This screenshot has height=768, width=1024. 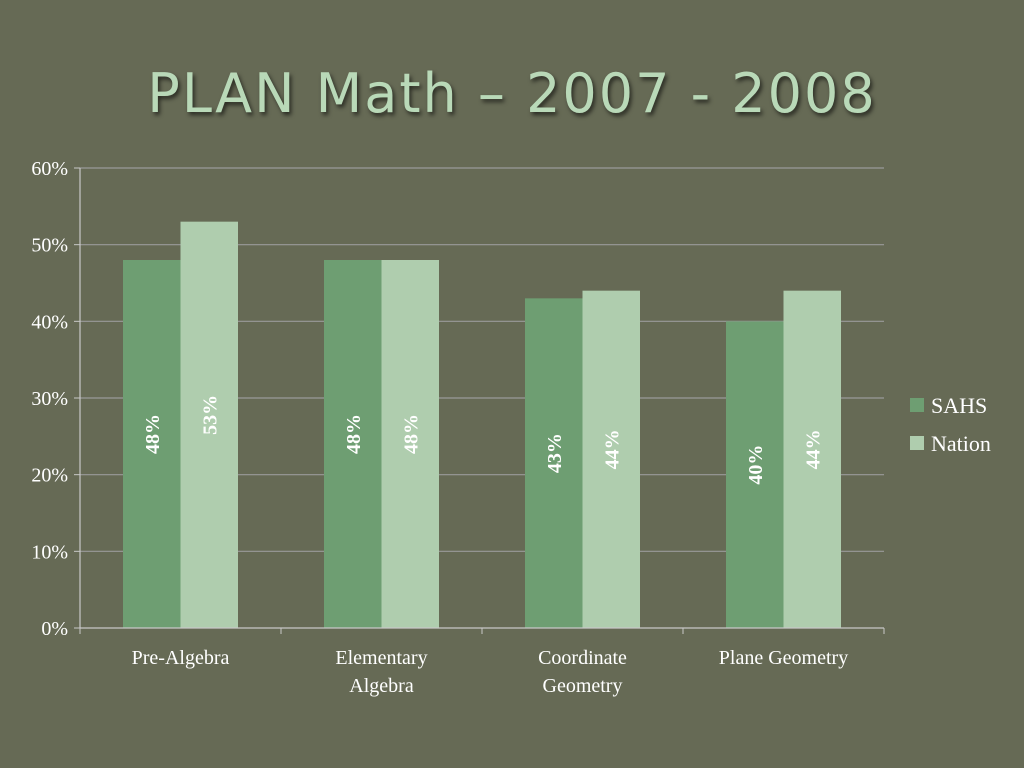 I want to click on y-tick-label: 10%, so click(x=49, y=552).